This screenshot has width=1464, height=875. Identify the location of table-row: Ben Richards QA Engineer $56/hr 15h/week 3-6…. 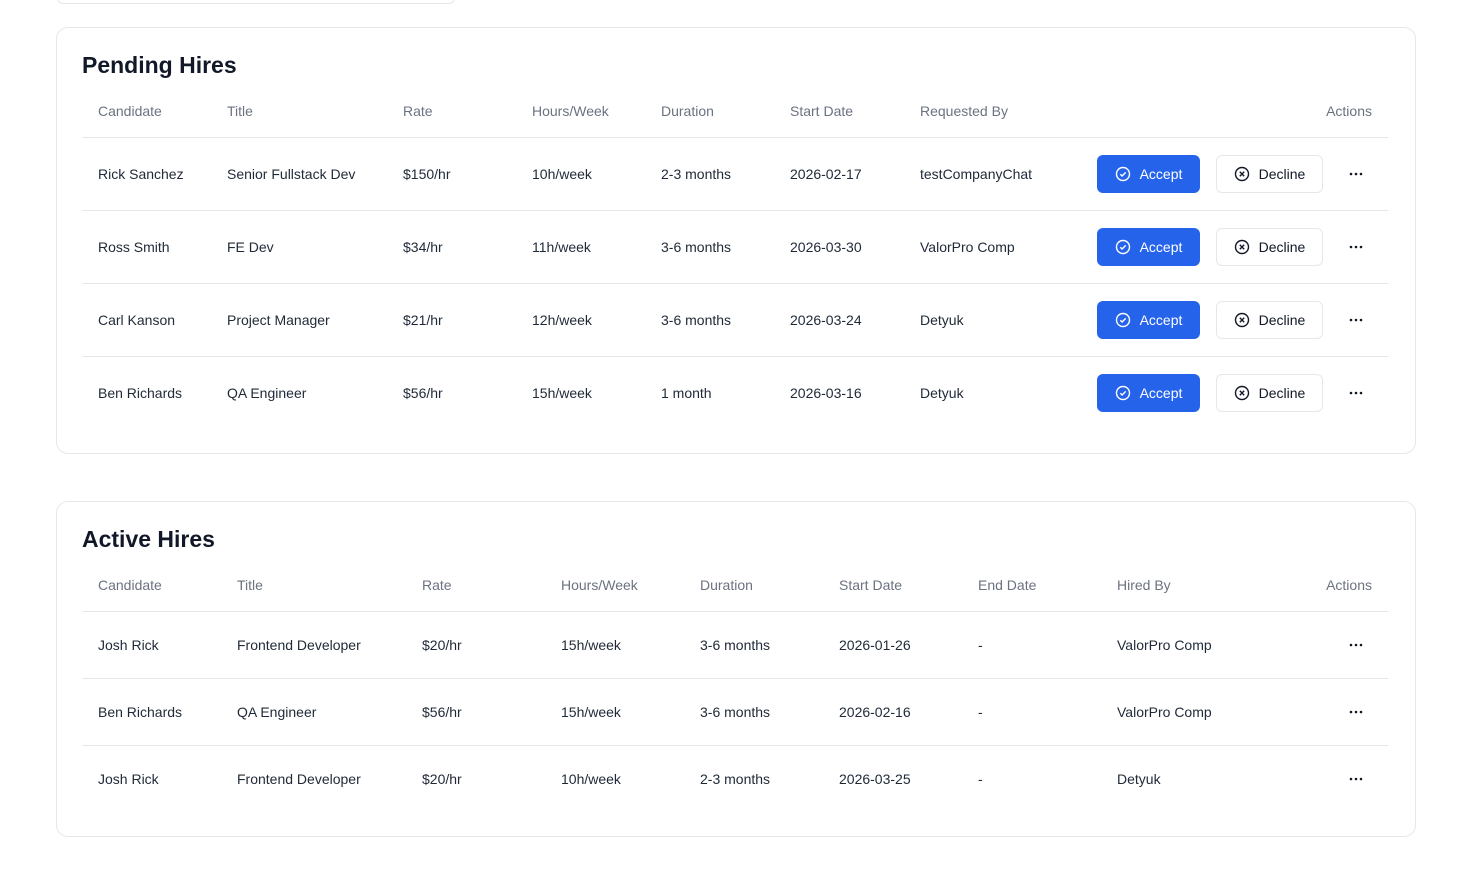
(735, 712).